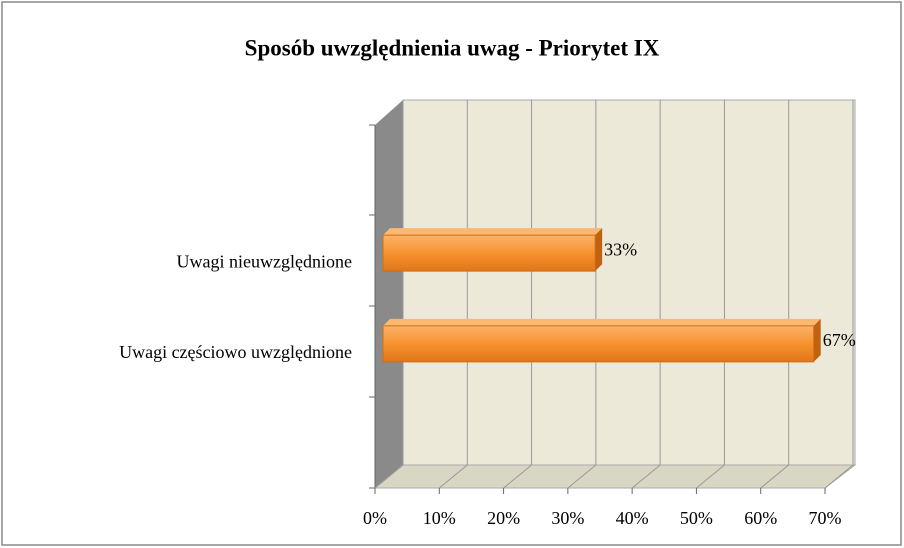  What do you see at coordinates (235, 352) in the screenshot?
I see `y-tick-label: Uwagi częściowo uwzględnione` at bounding box center [235, 352].